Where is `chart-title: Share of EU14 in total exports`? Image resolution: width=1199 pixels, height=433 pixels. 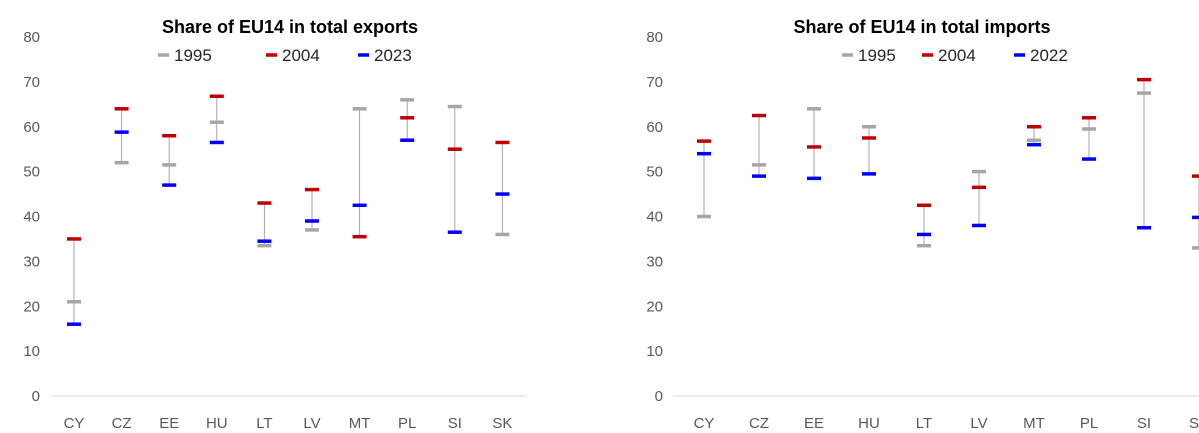 chart-title: Share of EU14 in total exports is located at coordinates (290, 27).